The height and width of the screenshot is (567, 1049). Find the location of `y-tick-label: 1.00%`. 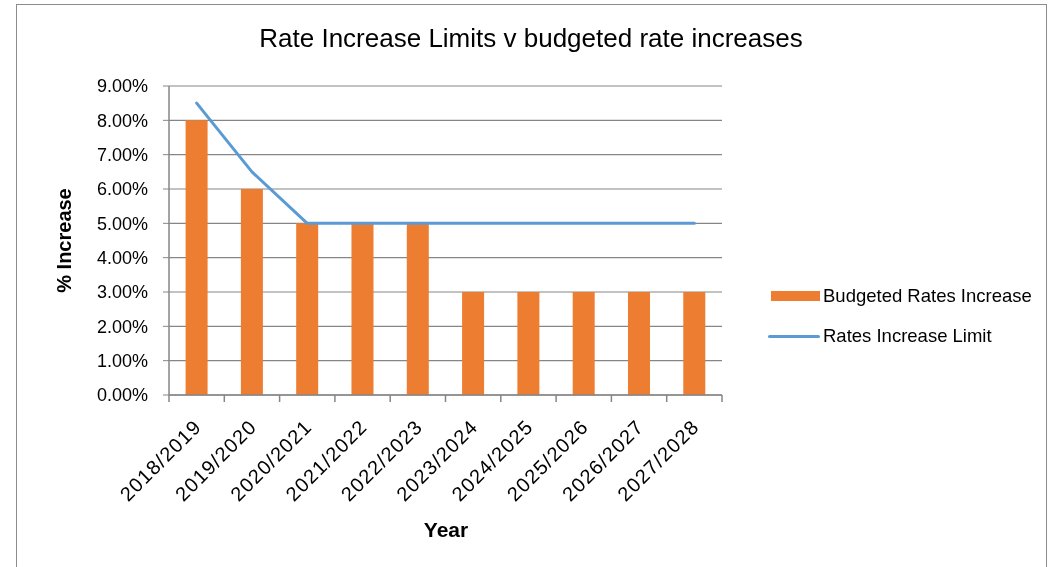

y-tick-label: 1.00% is located at coordinates (122, 361).